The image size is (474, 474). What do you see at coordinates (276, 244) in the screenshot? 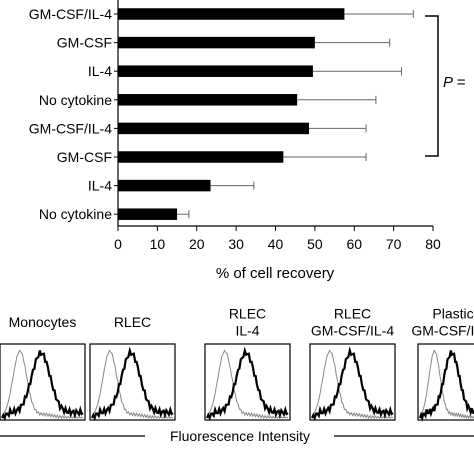
I see `x-tick-label: 40` at bounding box center [276, 244].